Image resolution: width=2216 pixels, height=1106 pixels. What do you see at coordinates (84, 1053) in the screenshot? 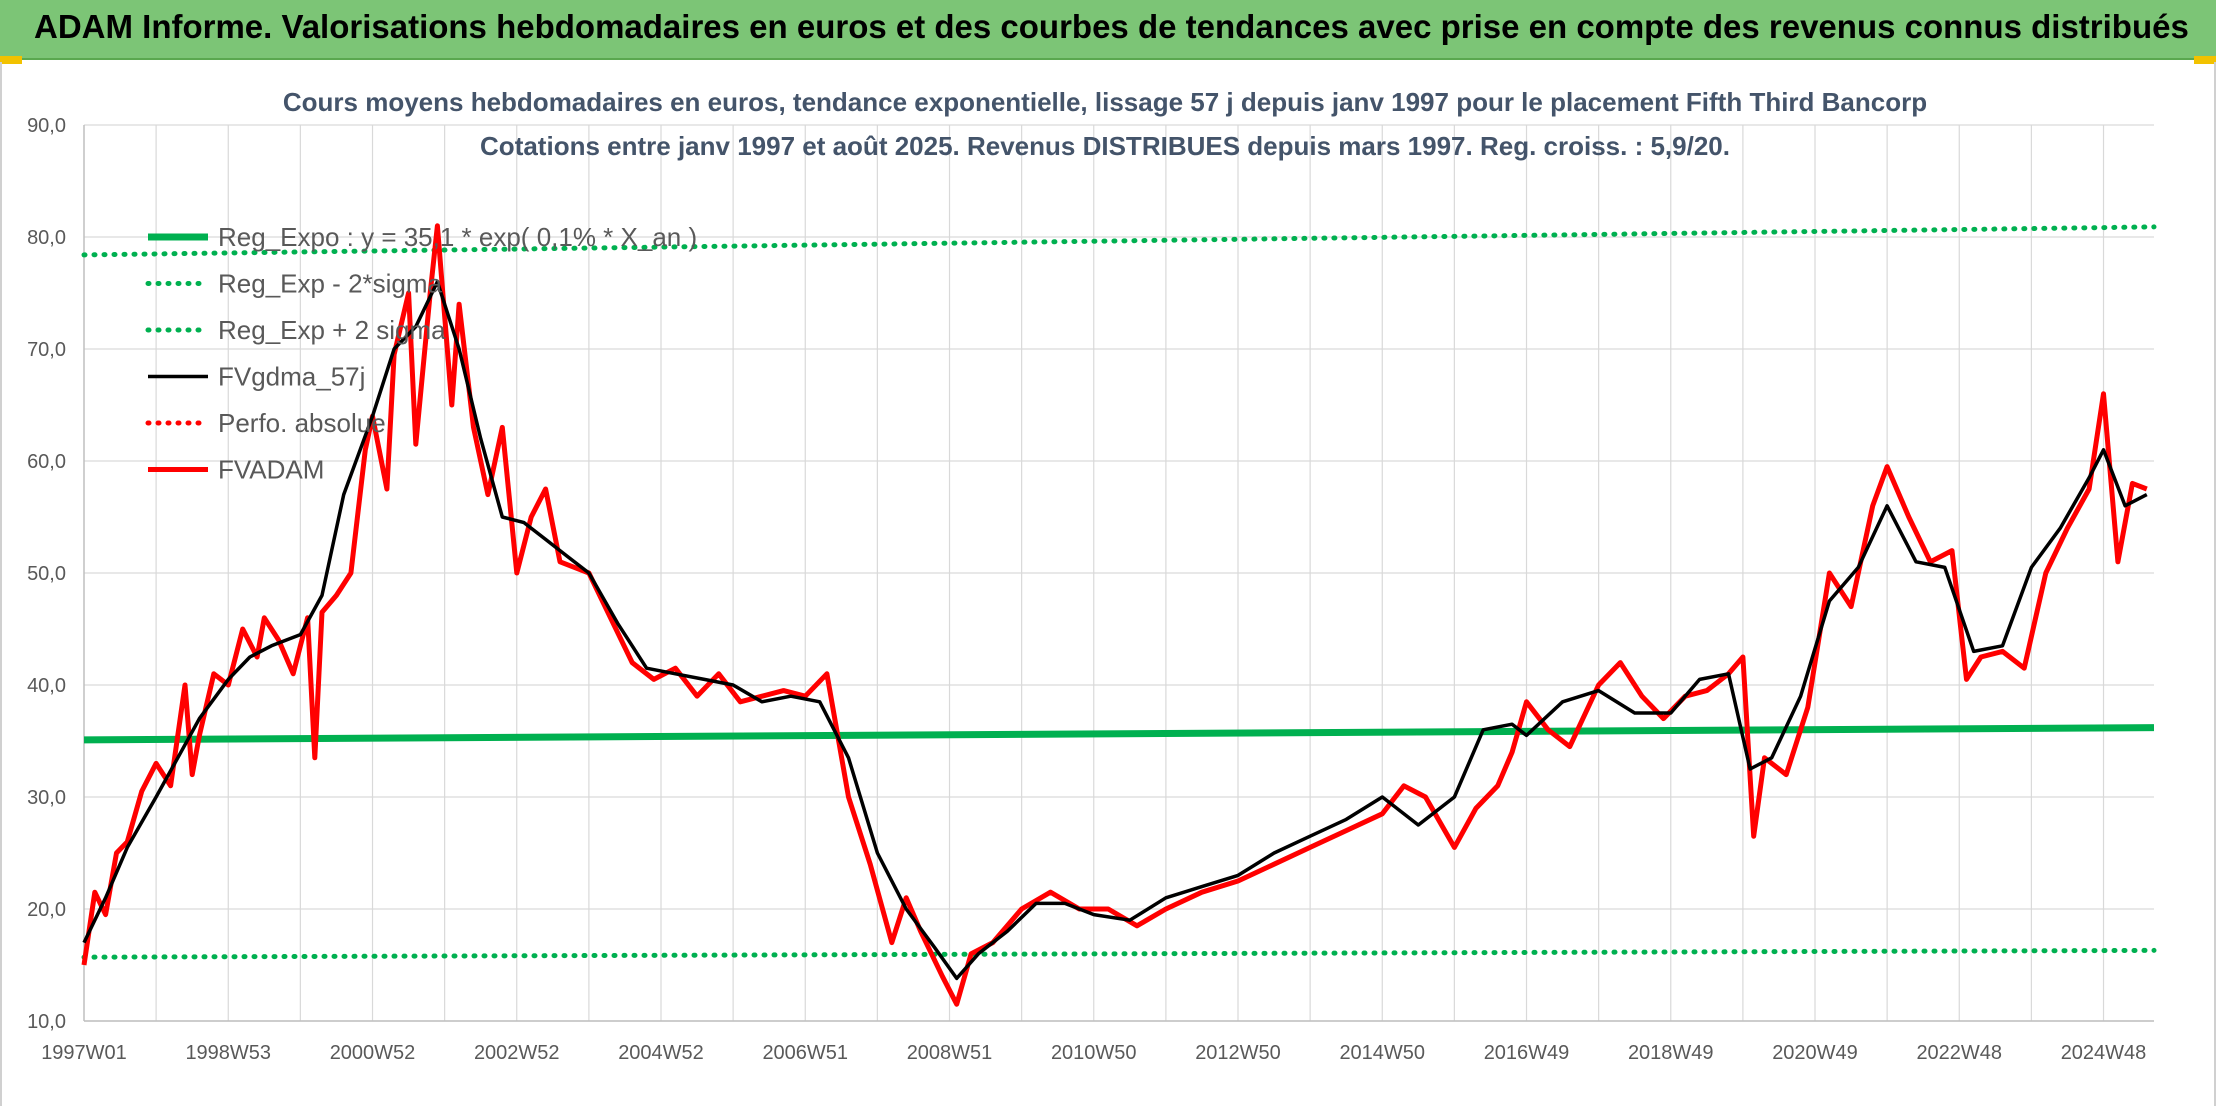
I see `x-tick-label: 1997W01` at bounding box center [84, 1053].